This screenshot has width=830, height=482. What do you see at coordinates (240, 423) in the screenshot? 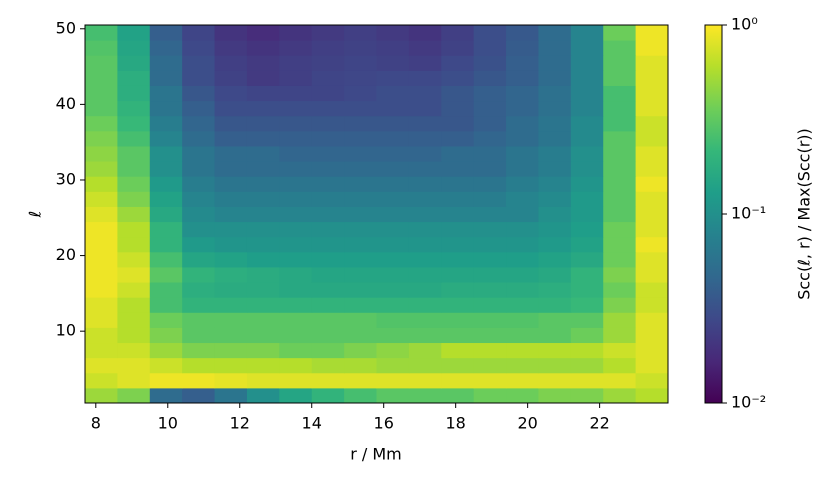
I see `x-tick-label: 12` at bounding box center [240, 423].